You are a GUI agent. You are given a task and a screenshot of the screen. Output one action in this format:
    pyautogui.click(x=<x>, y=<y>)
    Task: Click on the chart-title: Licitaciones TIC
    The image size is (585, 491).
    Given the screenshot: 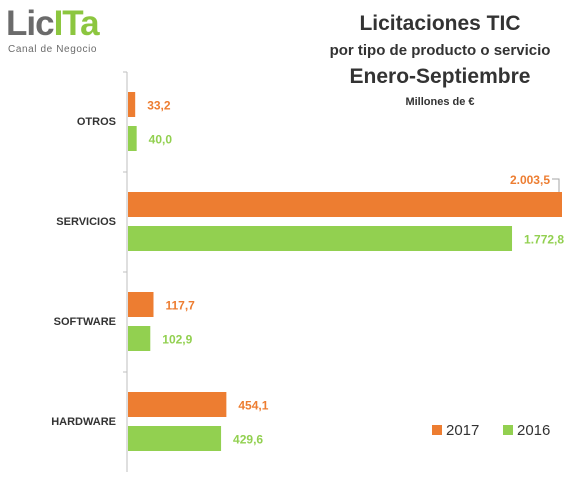 What is the action you would take?
    pyautogui.click(x=440, y=23)
    